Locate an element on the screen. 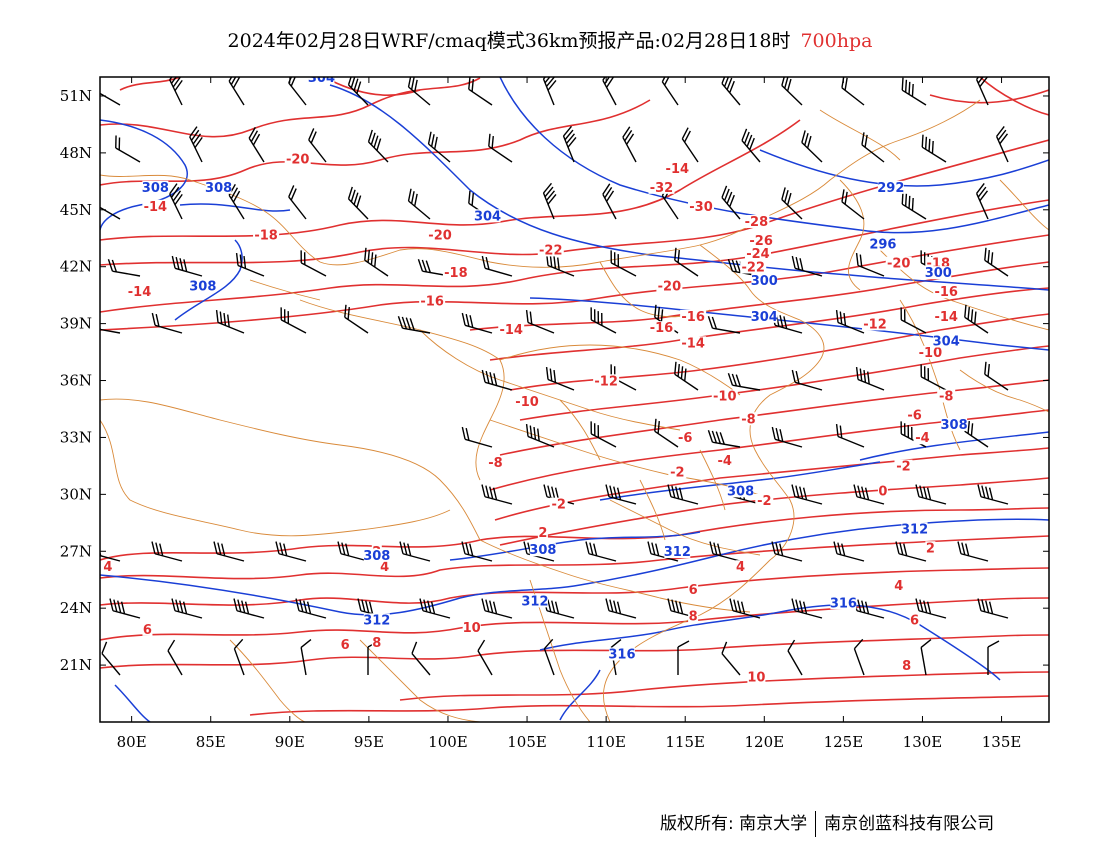  height-label: 300 is located at coordinates (764, 281).